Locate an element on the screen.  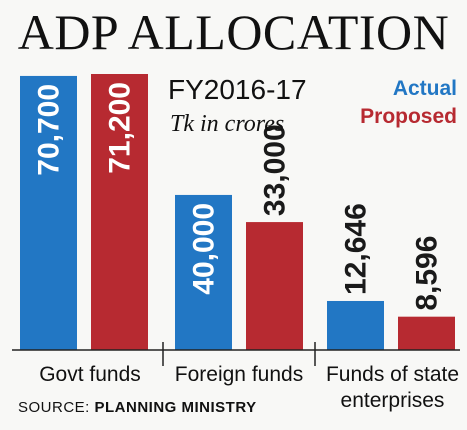
category-label-line: Funds of state is located at coordinates (392, 374).